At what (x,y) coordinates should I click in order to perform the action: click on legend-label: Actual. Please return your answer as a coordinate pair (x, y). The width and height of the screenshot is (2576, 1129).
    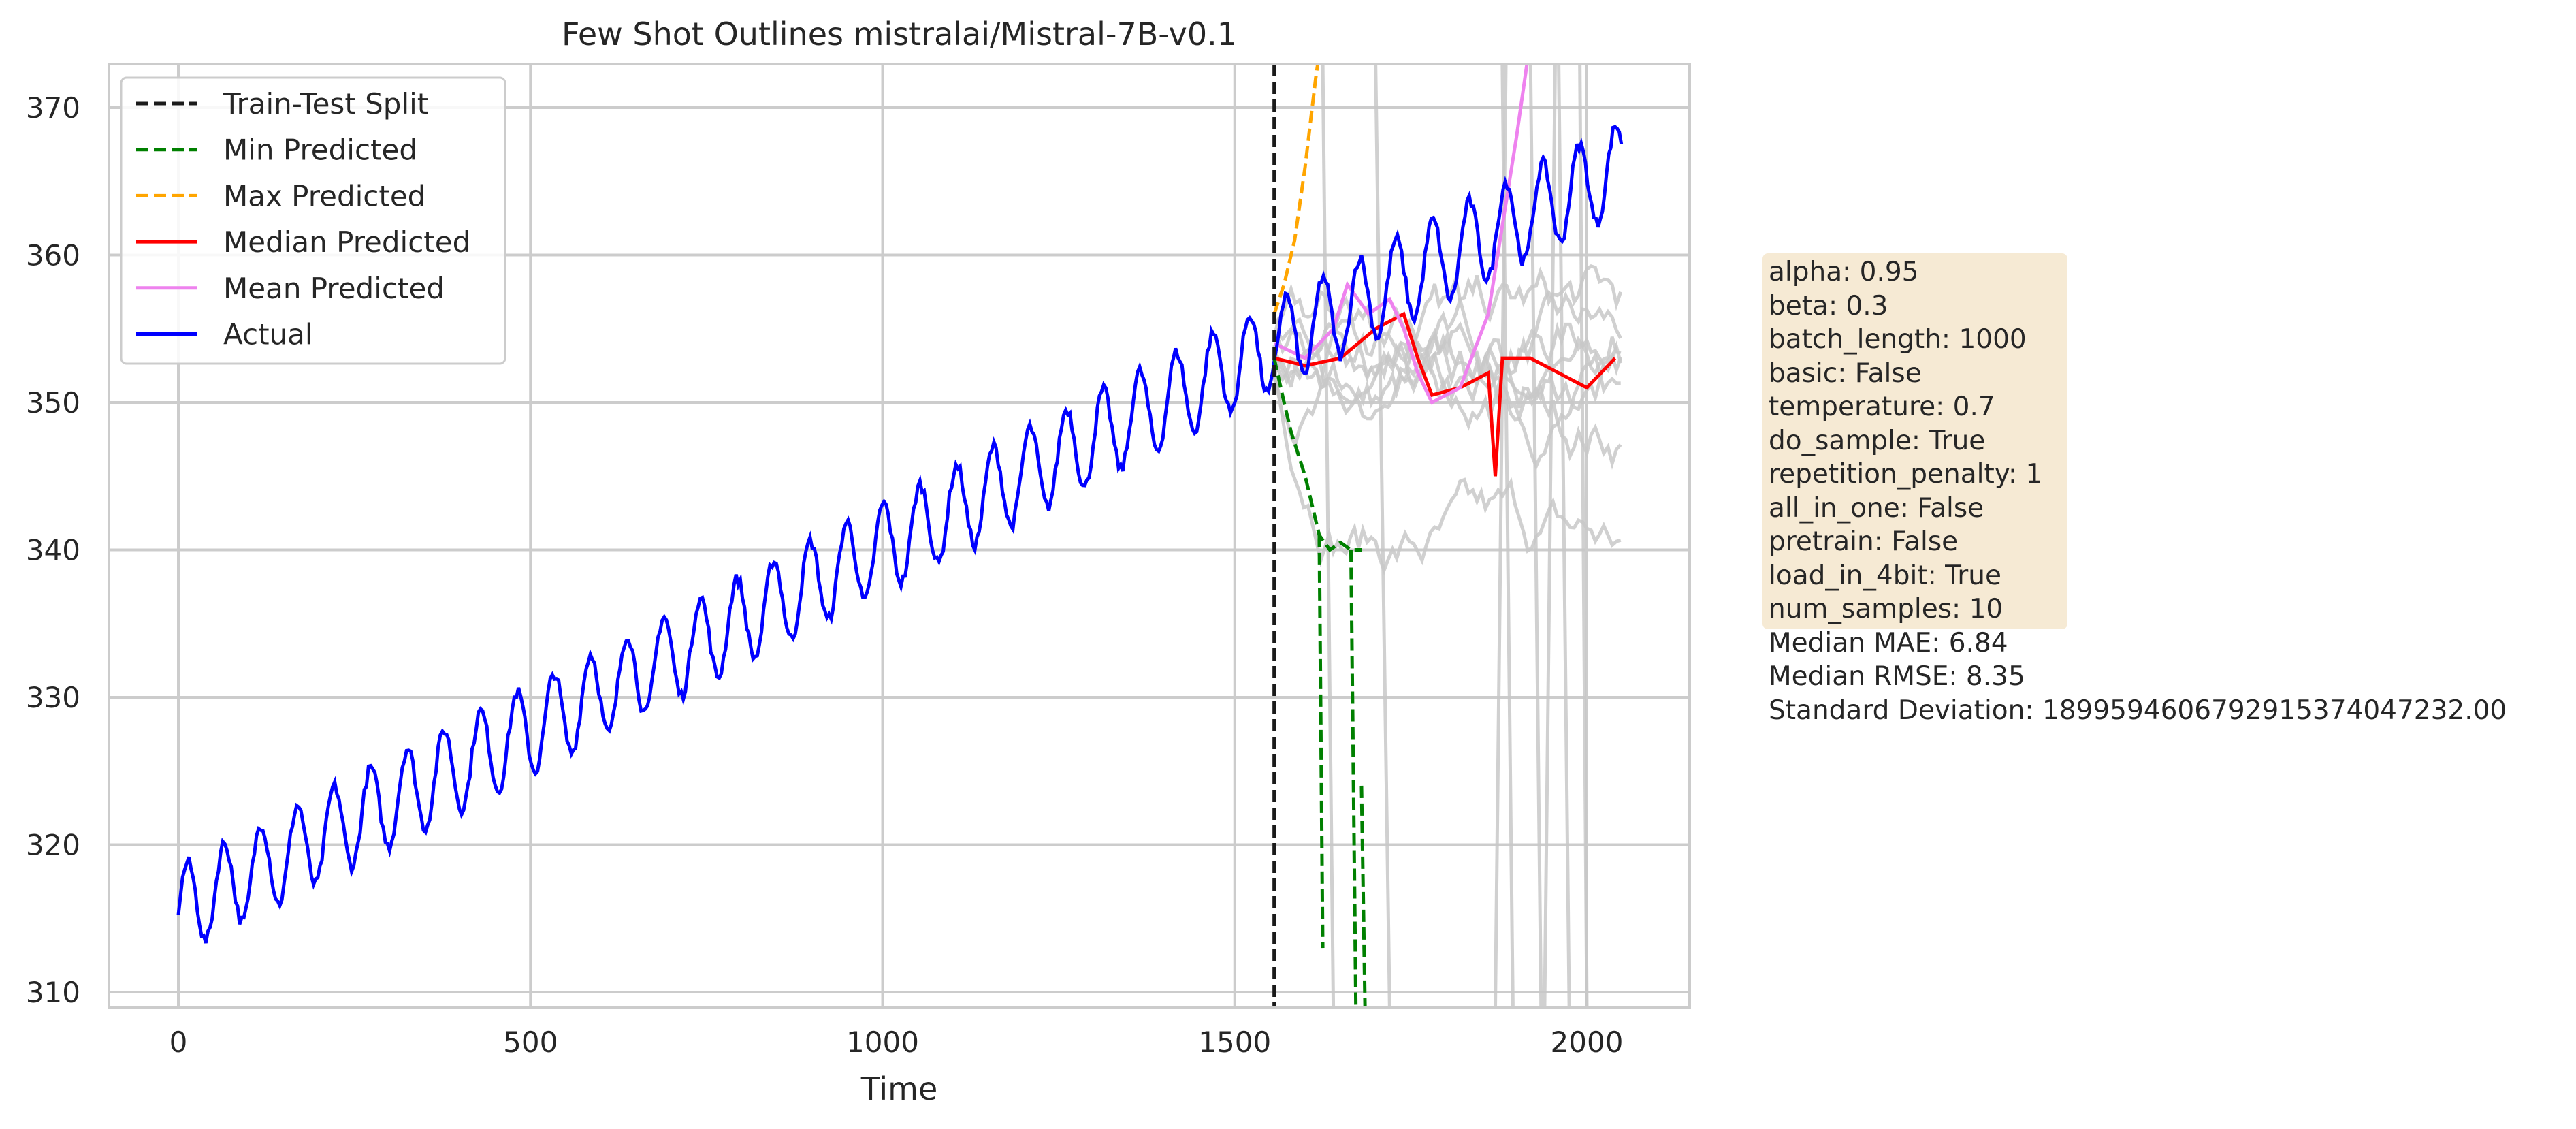
    Looking at the image, I should click on (268, 334).